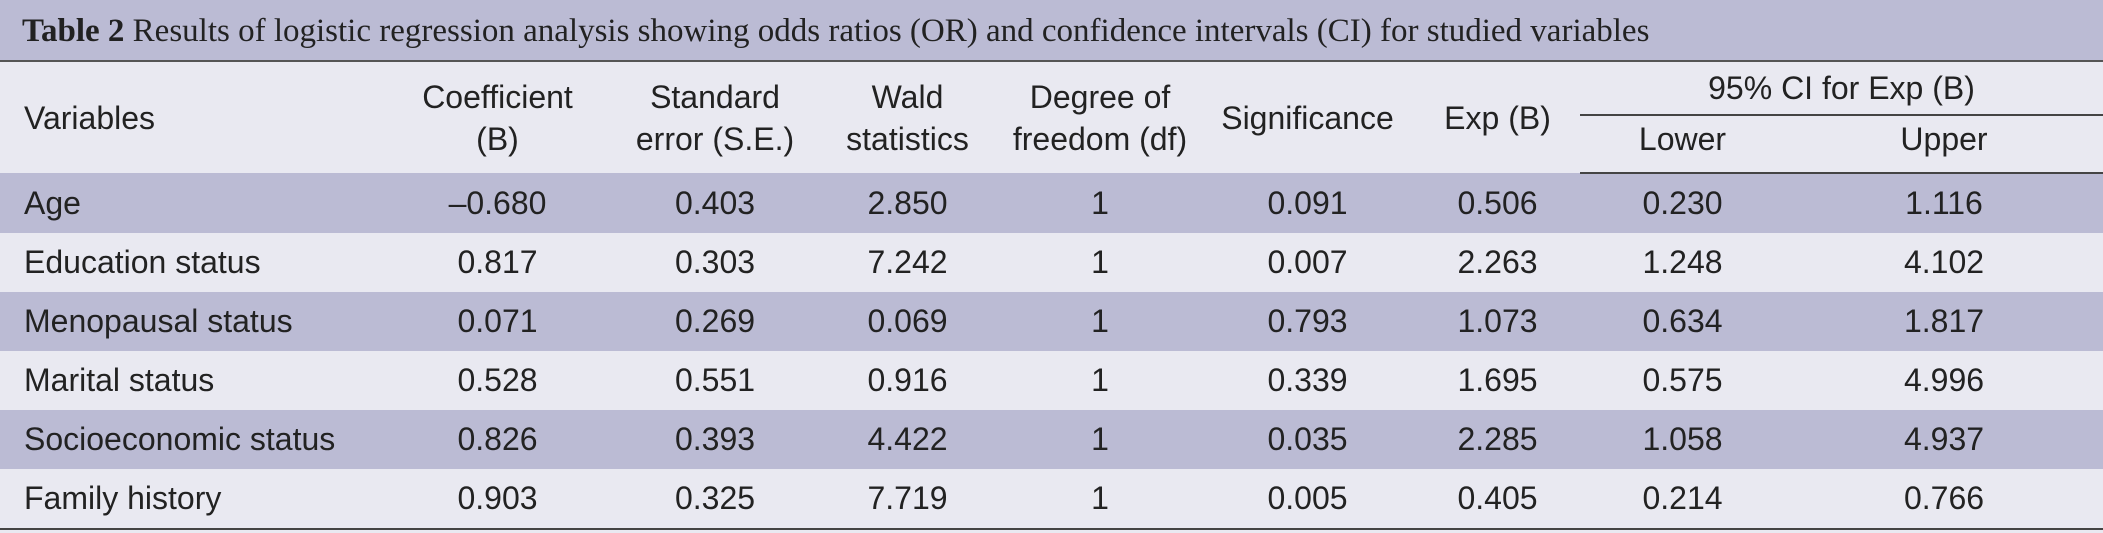 This screenshot has width=2103, height=533. What do you see at coordinates (715, 321) in the screenshot?
I see `cell-standard-error: 0.269` at bounding box center [715, 321].